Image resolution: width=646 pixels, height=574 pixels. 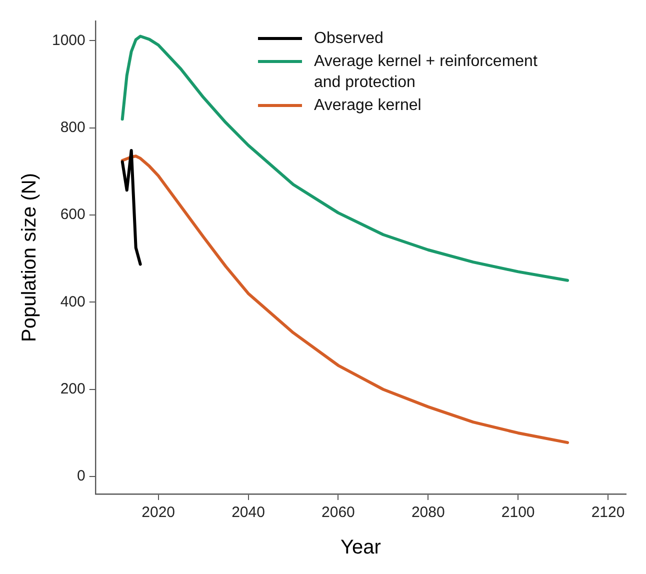 What do you see at coordinates (368, 106) in the screenshot?
I see `legend-label: Average kernel` at bounding box center [368, 106].